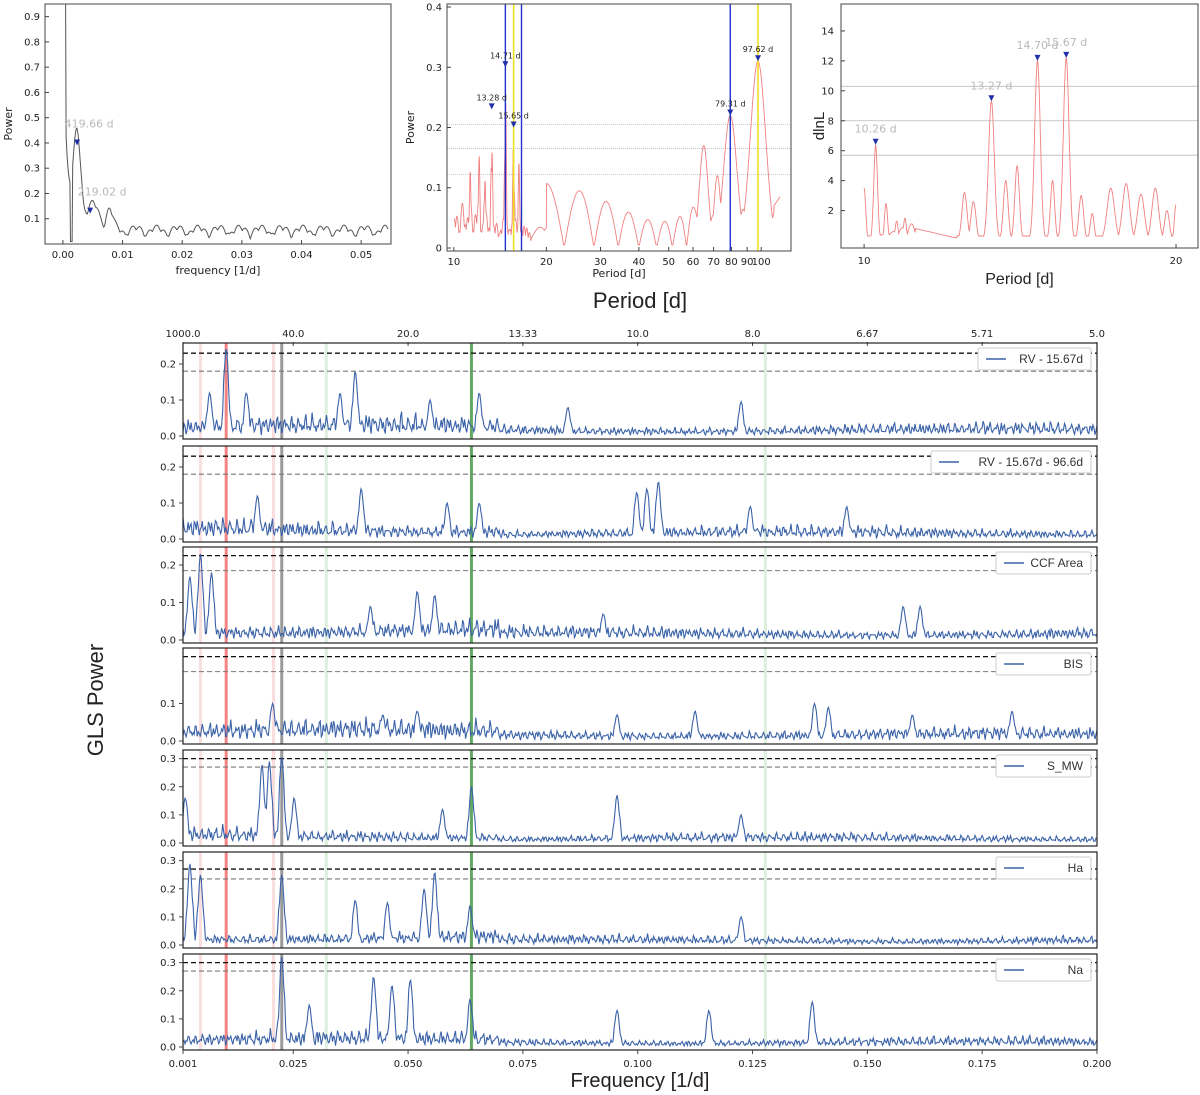 This screenshot has height=1095, width=1200. Describe the element at coordinates (730, 103) in the screenshot. I see `peak-label: 79.31 d` at that location.